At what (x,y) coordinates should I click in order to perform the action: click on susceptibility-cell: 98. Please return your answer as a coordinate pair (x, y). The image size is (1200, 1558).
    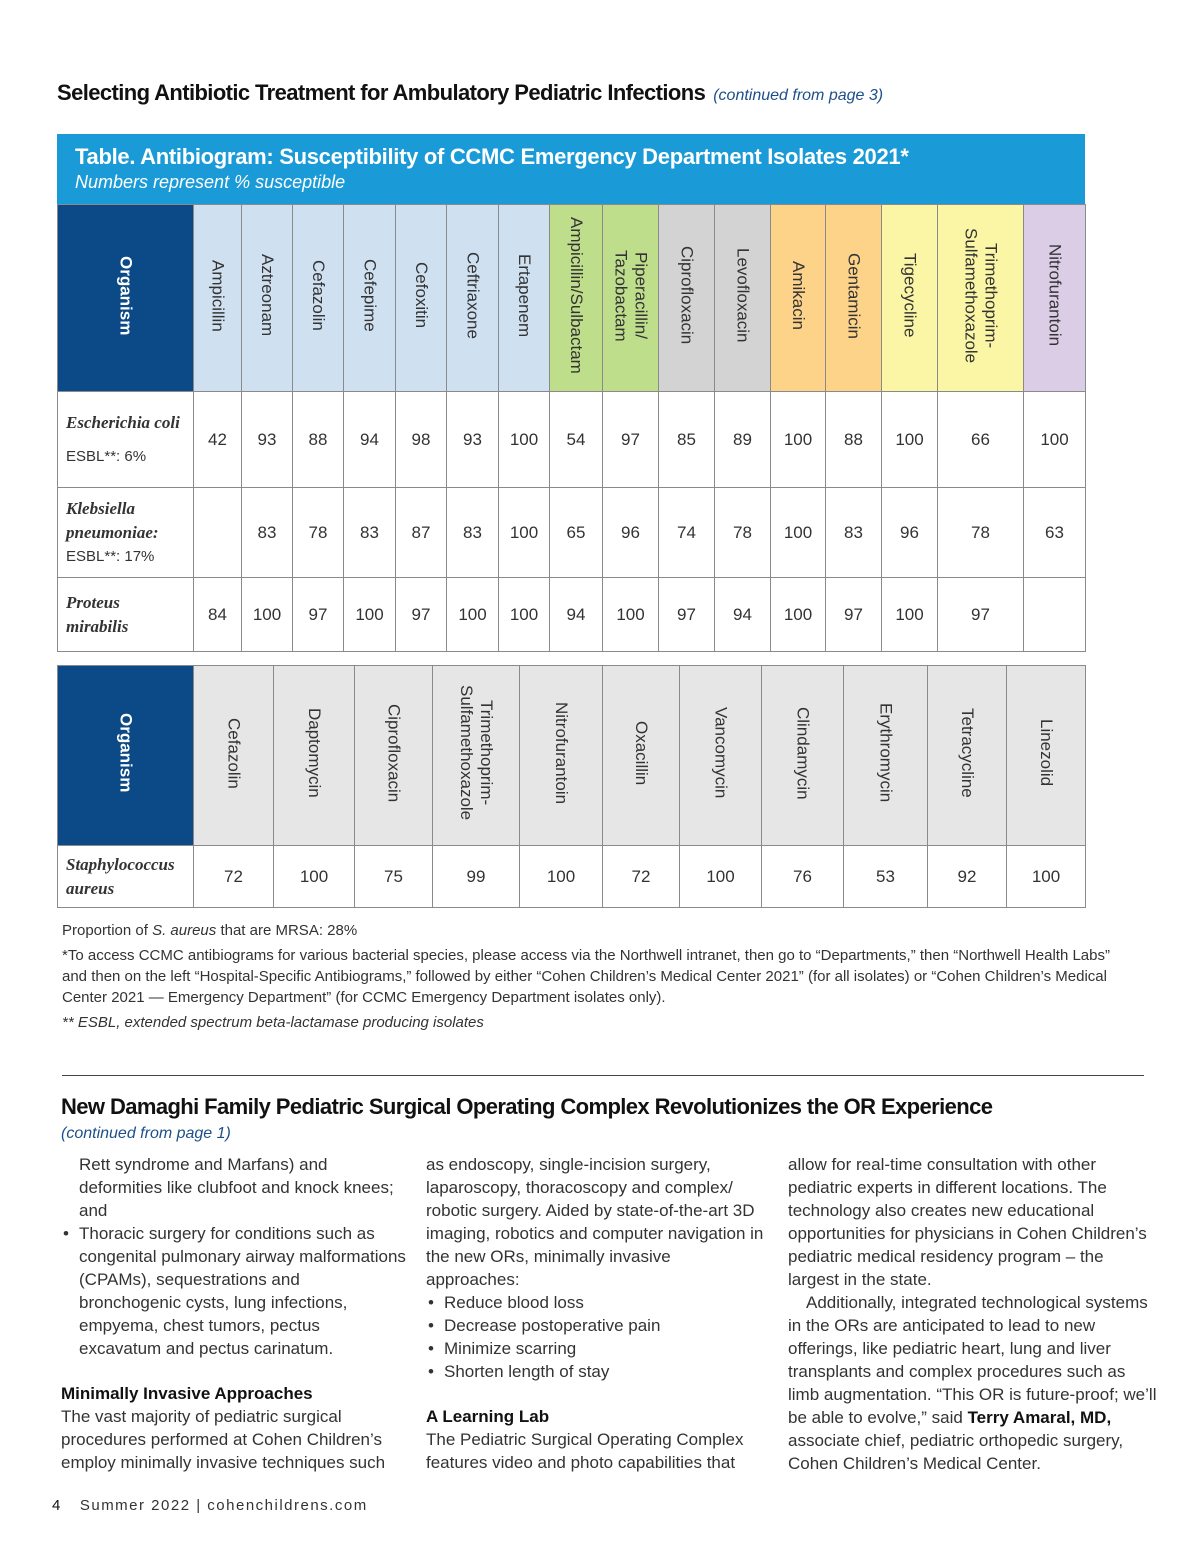
    Looking at the image, I should click on (421, 439).